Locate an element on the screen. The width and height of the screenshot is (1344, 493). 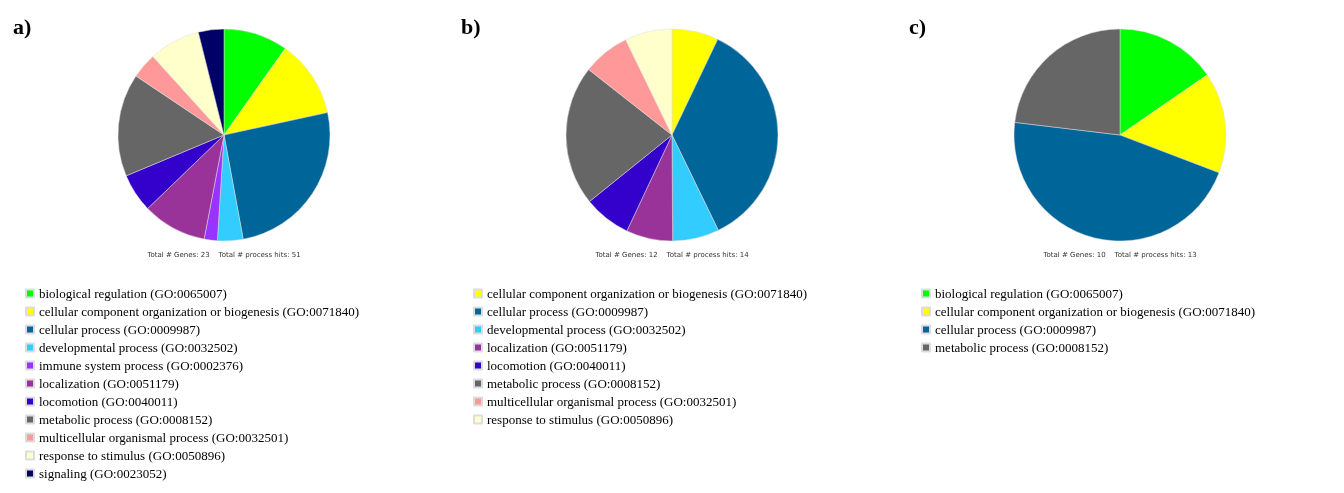
chart-title: b) is located at coordinates (471, 26).